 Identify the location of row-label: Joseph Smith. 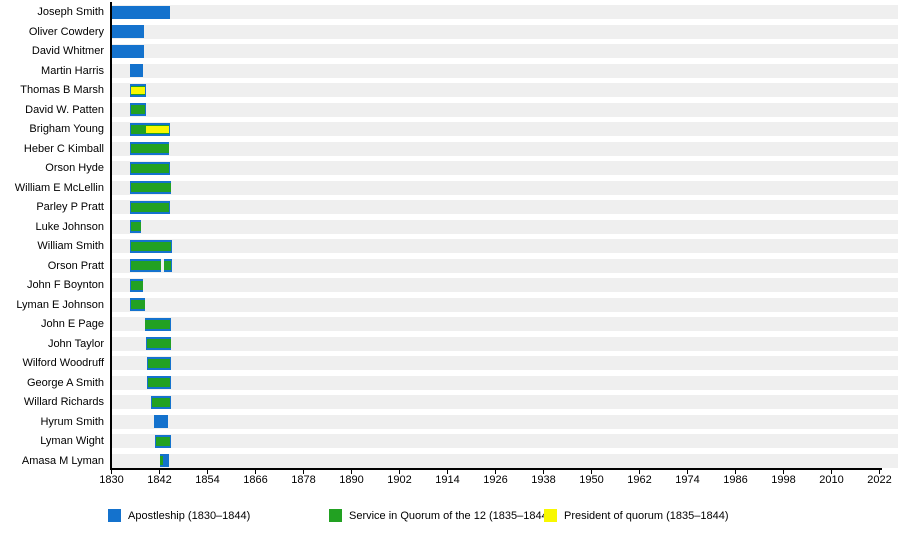
(70, 12).